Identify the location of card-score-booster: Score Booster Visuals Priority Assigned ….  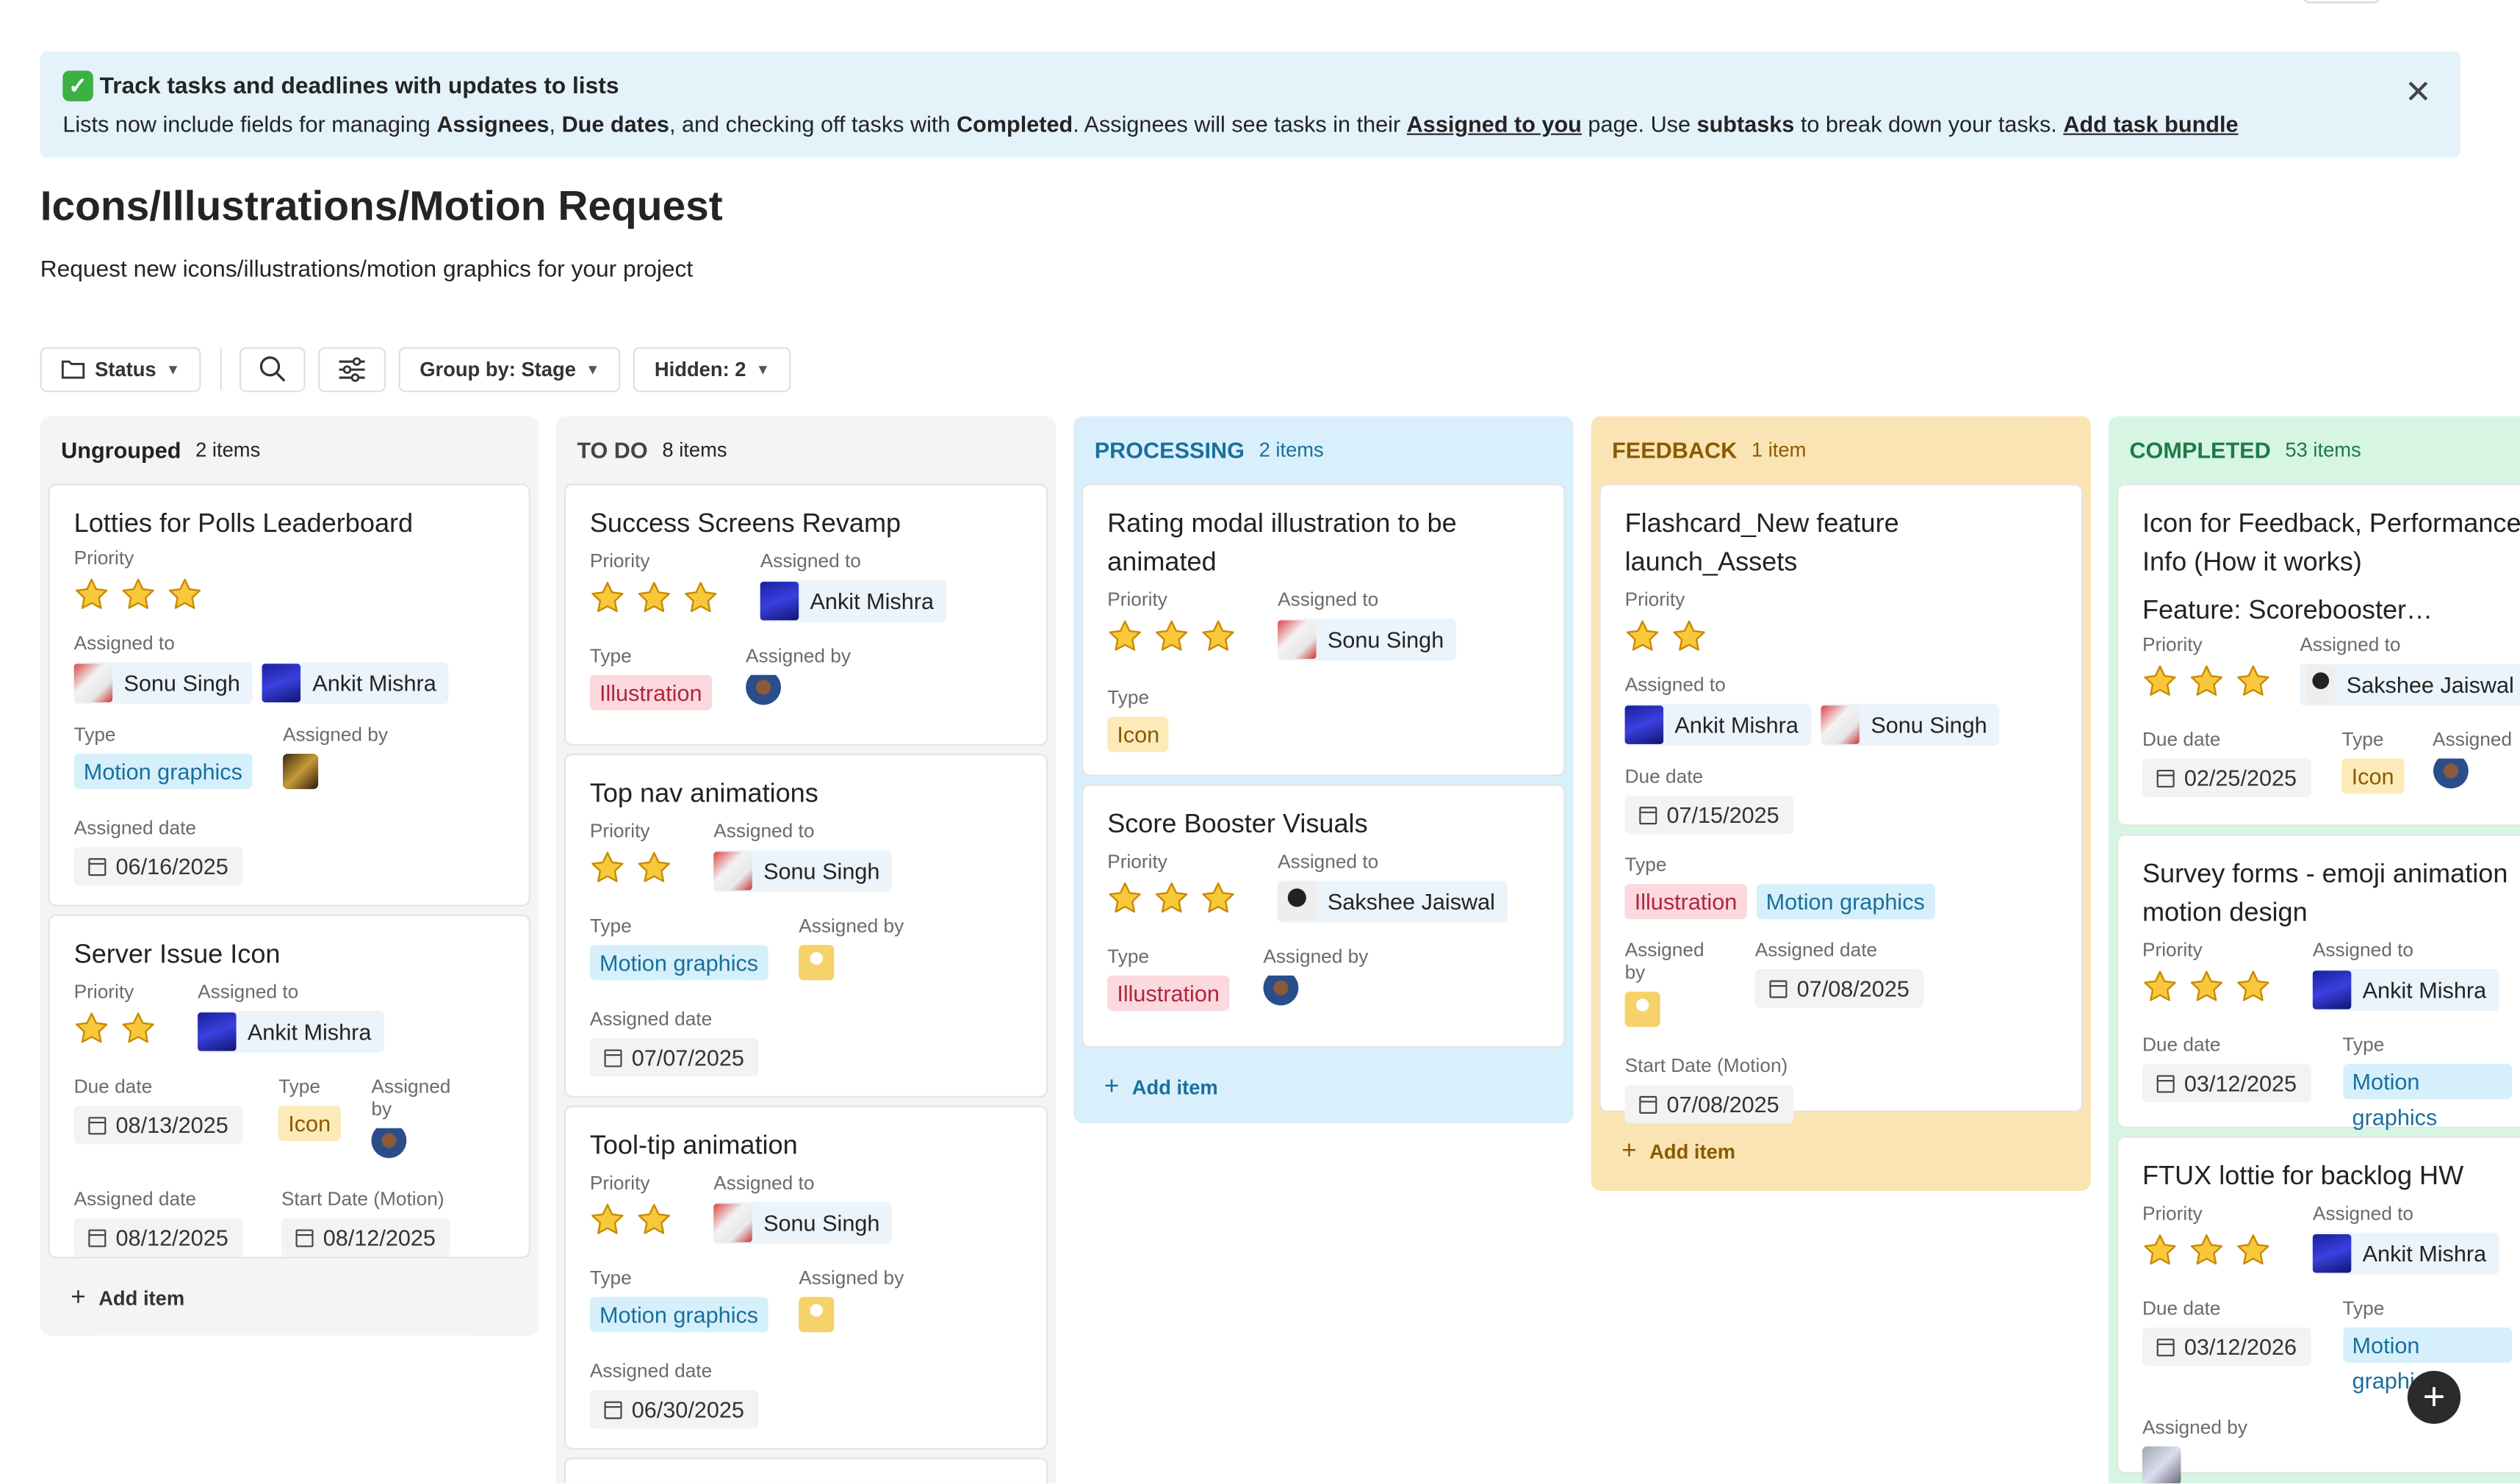
(1324, 916).